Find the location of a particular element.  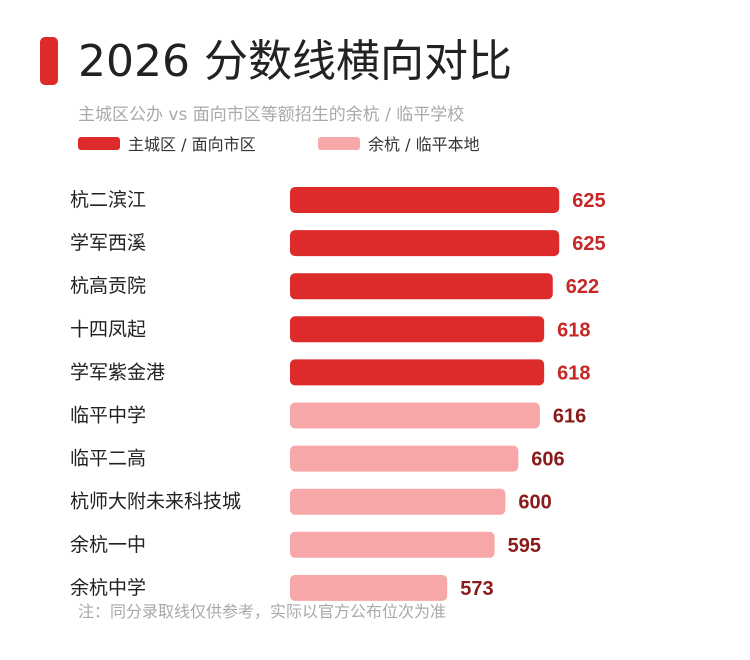

category-label: 学军西溪 is located at coordinates (108, 243).